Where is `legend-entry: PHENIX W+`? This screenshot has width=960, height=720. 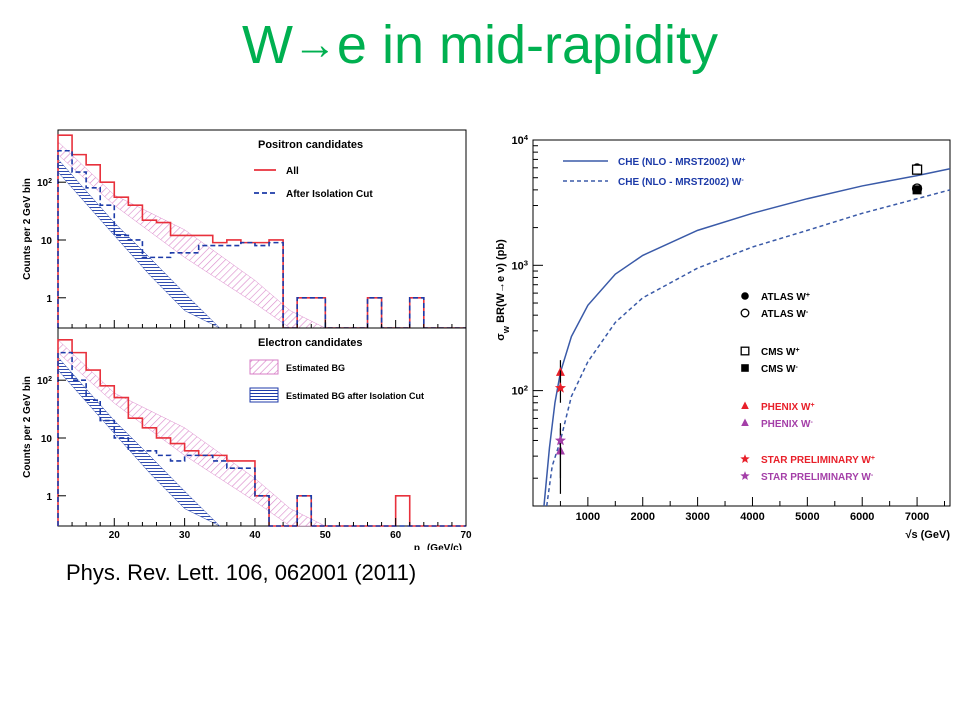
legend-entry: PHENIX W+ is located at coordinates (788, 408).